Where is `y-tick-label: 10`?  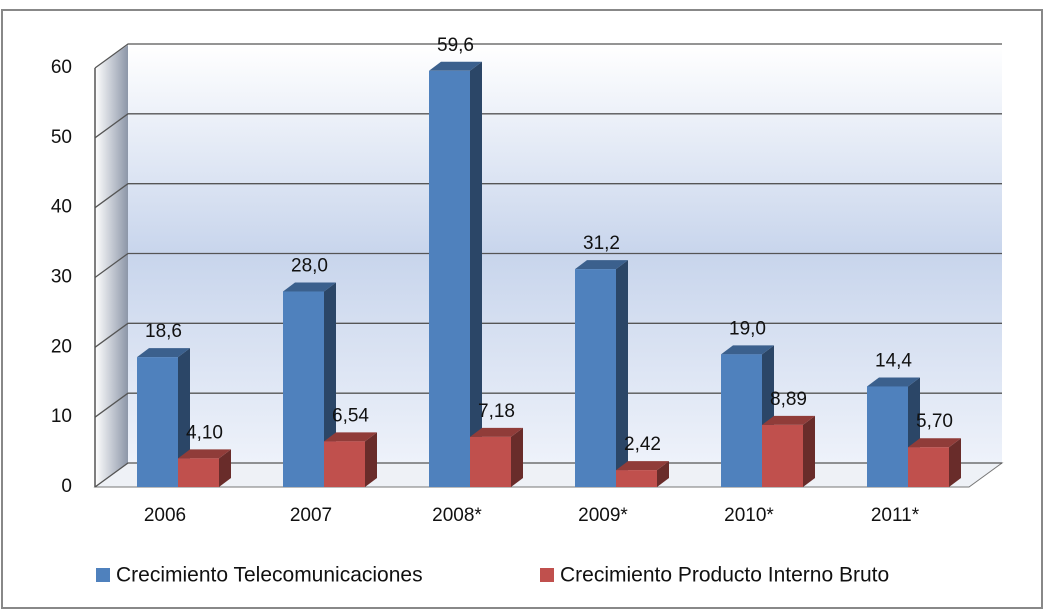
y-tick-label: 10 is located at coordinates (61, 416).